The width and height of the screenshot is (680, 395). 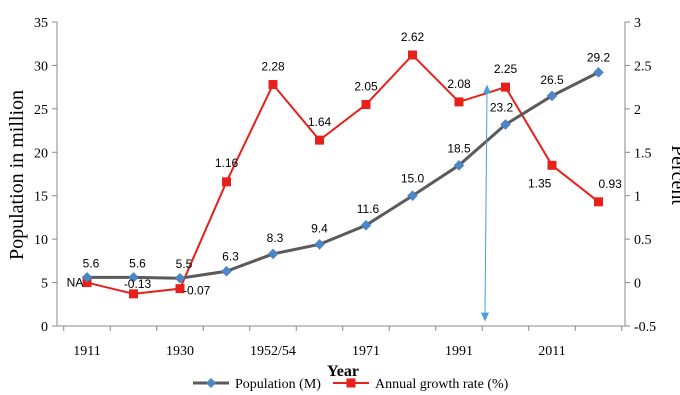 What do you see at coordinates (41, 197) in the screenshot?
I see `y-left-tick-label: 15` at bounding box center [41, 197].